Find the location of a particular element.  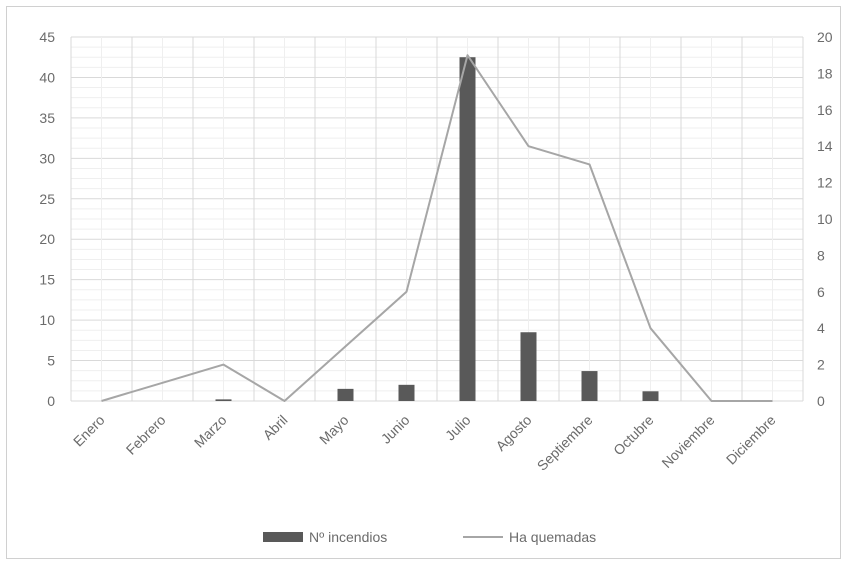

y-tick-label-right: 16 is located at coordinates (825, 110).